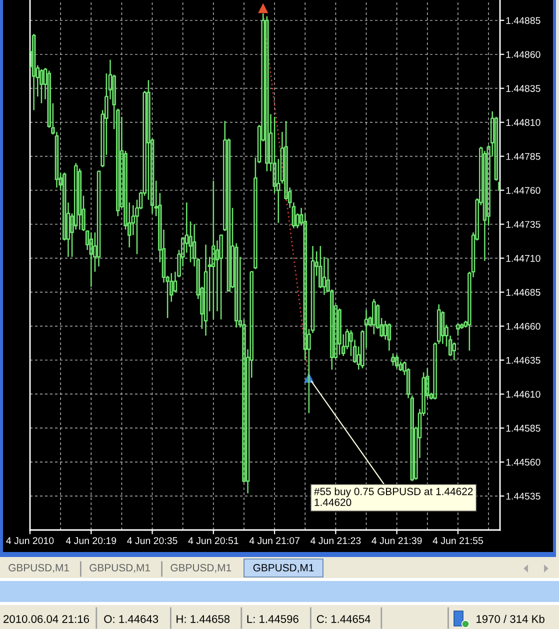  What do you see at coordinates (457, 540) in the screenshot?
I see `x-tick-label: 4 Jun 21:55` at bounding box center [457, 540].